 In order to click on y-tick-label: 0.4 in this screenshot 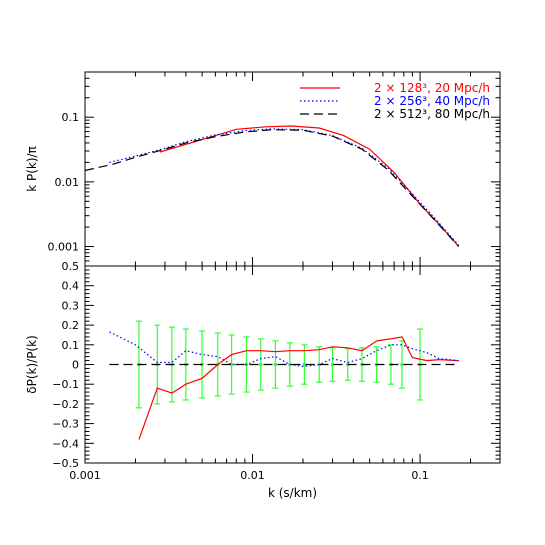, I will do `click(71, 286)`.